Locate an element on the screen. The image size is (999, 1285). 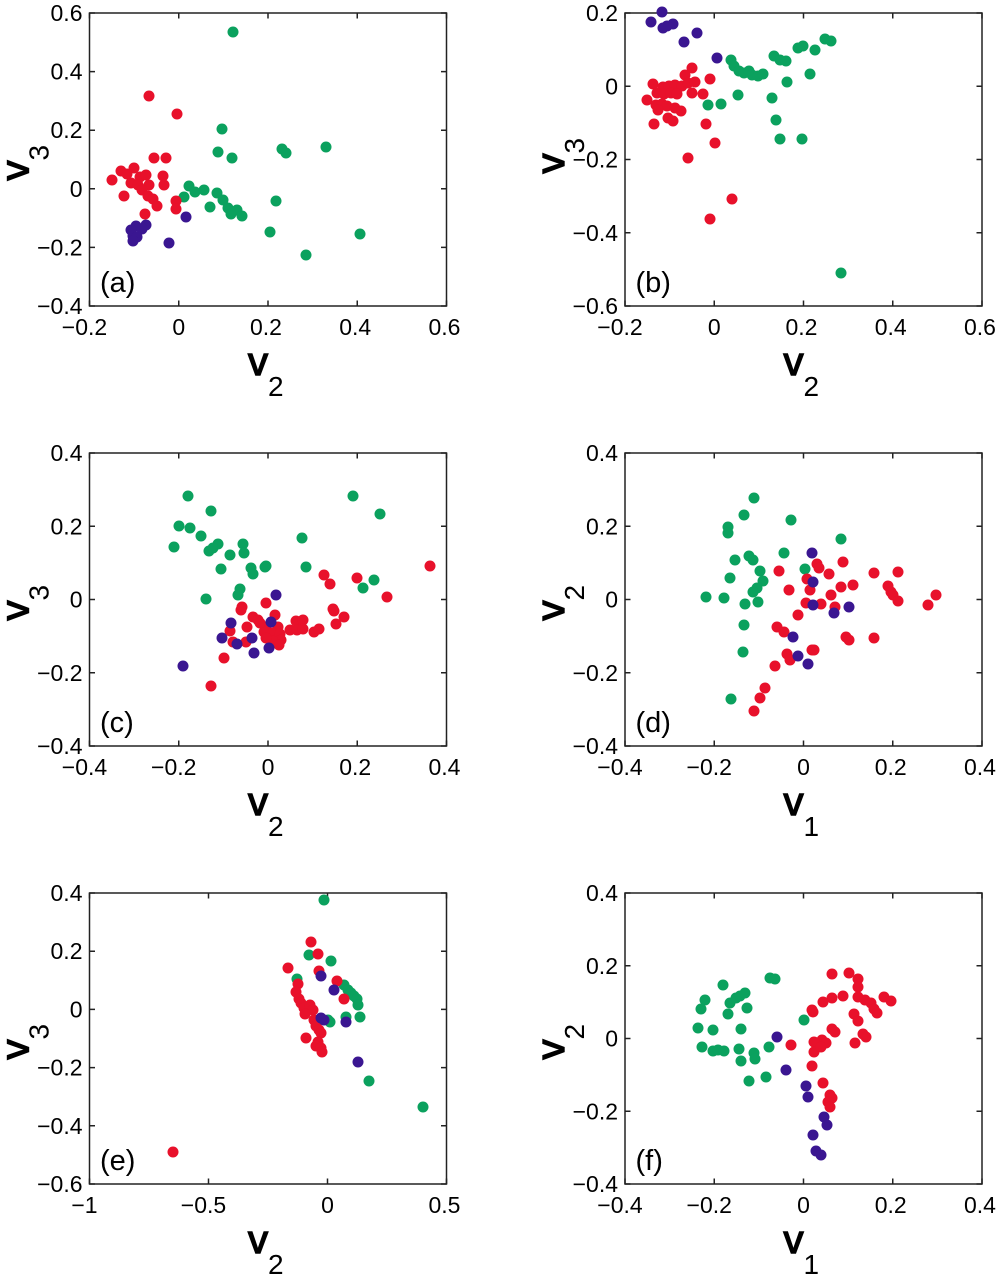
svg-text: (a) is located at coordinates (117, 283).